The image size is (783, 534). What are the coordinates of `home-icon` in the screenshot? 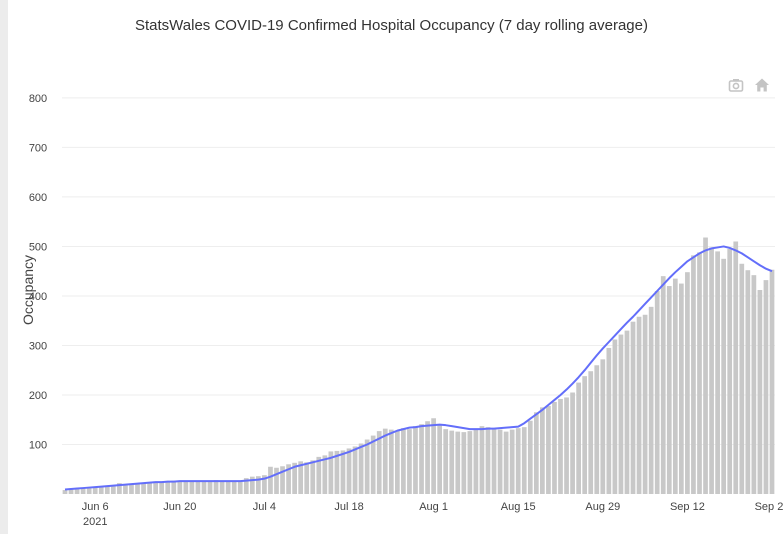 It's located at (762, 85).